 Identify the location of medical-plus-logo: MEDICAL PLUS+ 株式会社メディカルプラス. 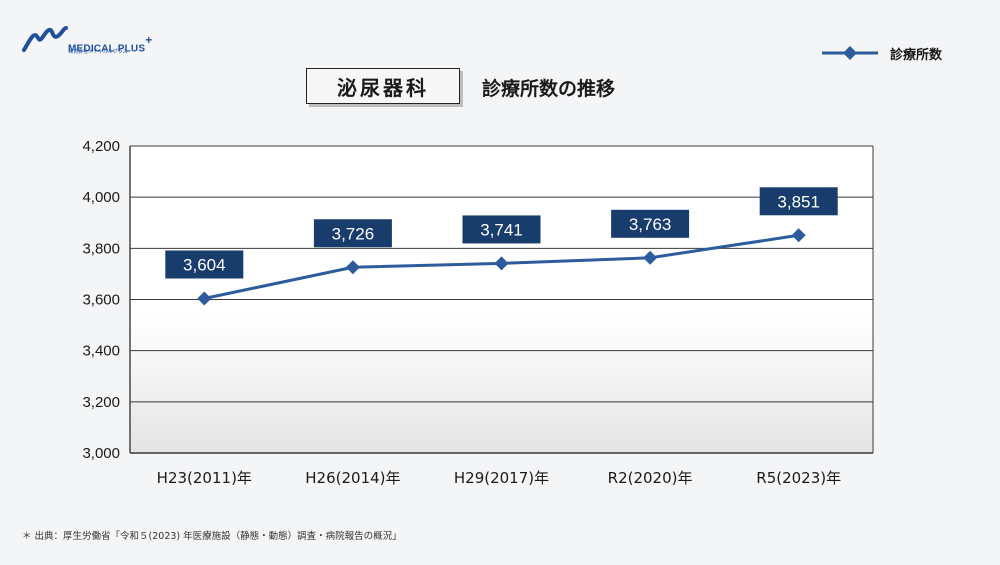
(87, 42).